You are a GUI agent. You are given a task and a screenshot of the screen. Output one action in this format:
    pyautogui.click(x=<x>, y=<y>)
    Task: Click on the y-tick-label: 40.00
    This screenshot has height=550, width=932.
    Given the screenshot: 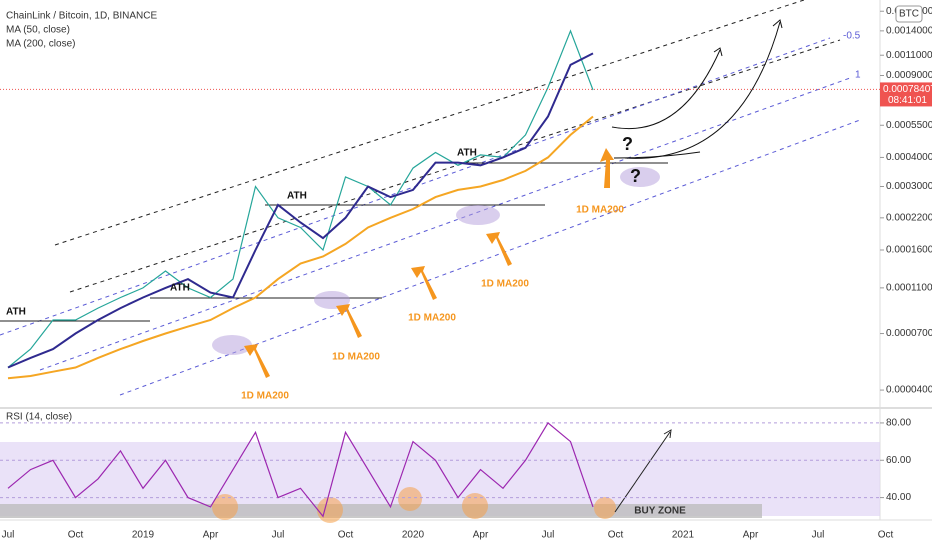 What is the action you would take?
    pyautogui.click(x=898, y=497)
    